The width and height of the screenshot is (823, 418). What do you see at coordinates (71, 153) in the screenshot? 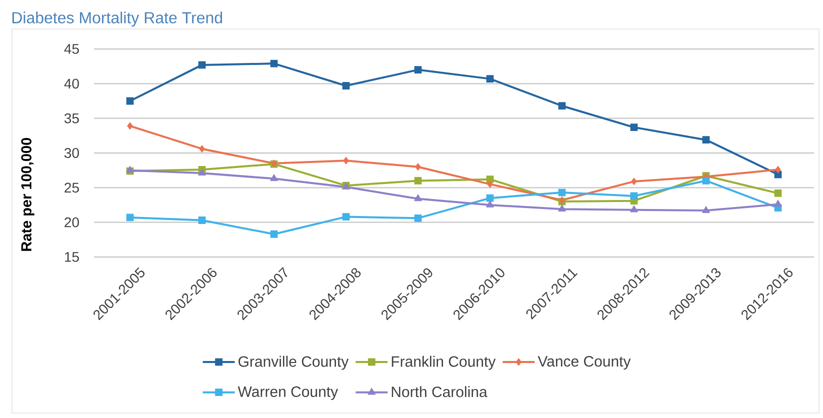
I see `y-tick-label: 30` at bounding box center [71, 153].